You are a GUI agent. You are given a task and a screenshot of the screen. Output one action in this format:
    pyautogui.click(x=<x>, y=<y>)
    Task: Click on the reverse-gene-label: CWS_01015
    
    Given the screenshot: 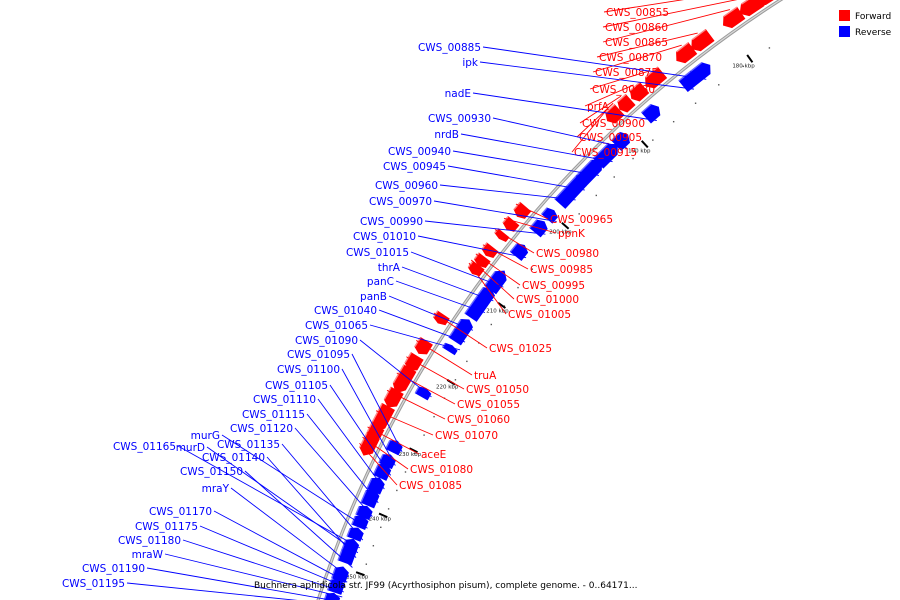 What is the action you would take?
    pyautogui.click(x=377, y=253)
    